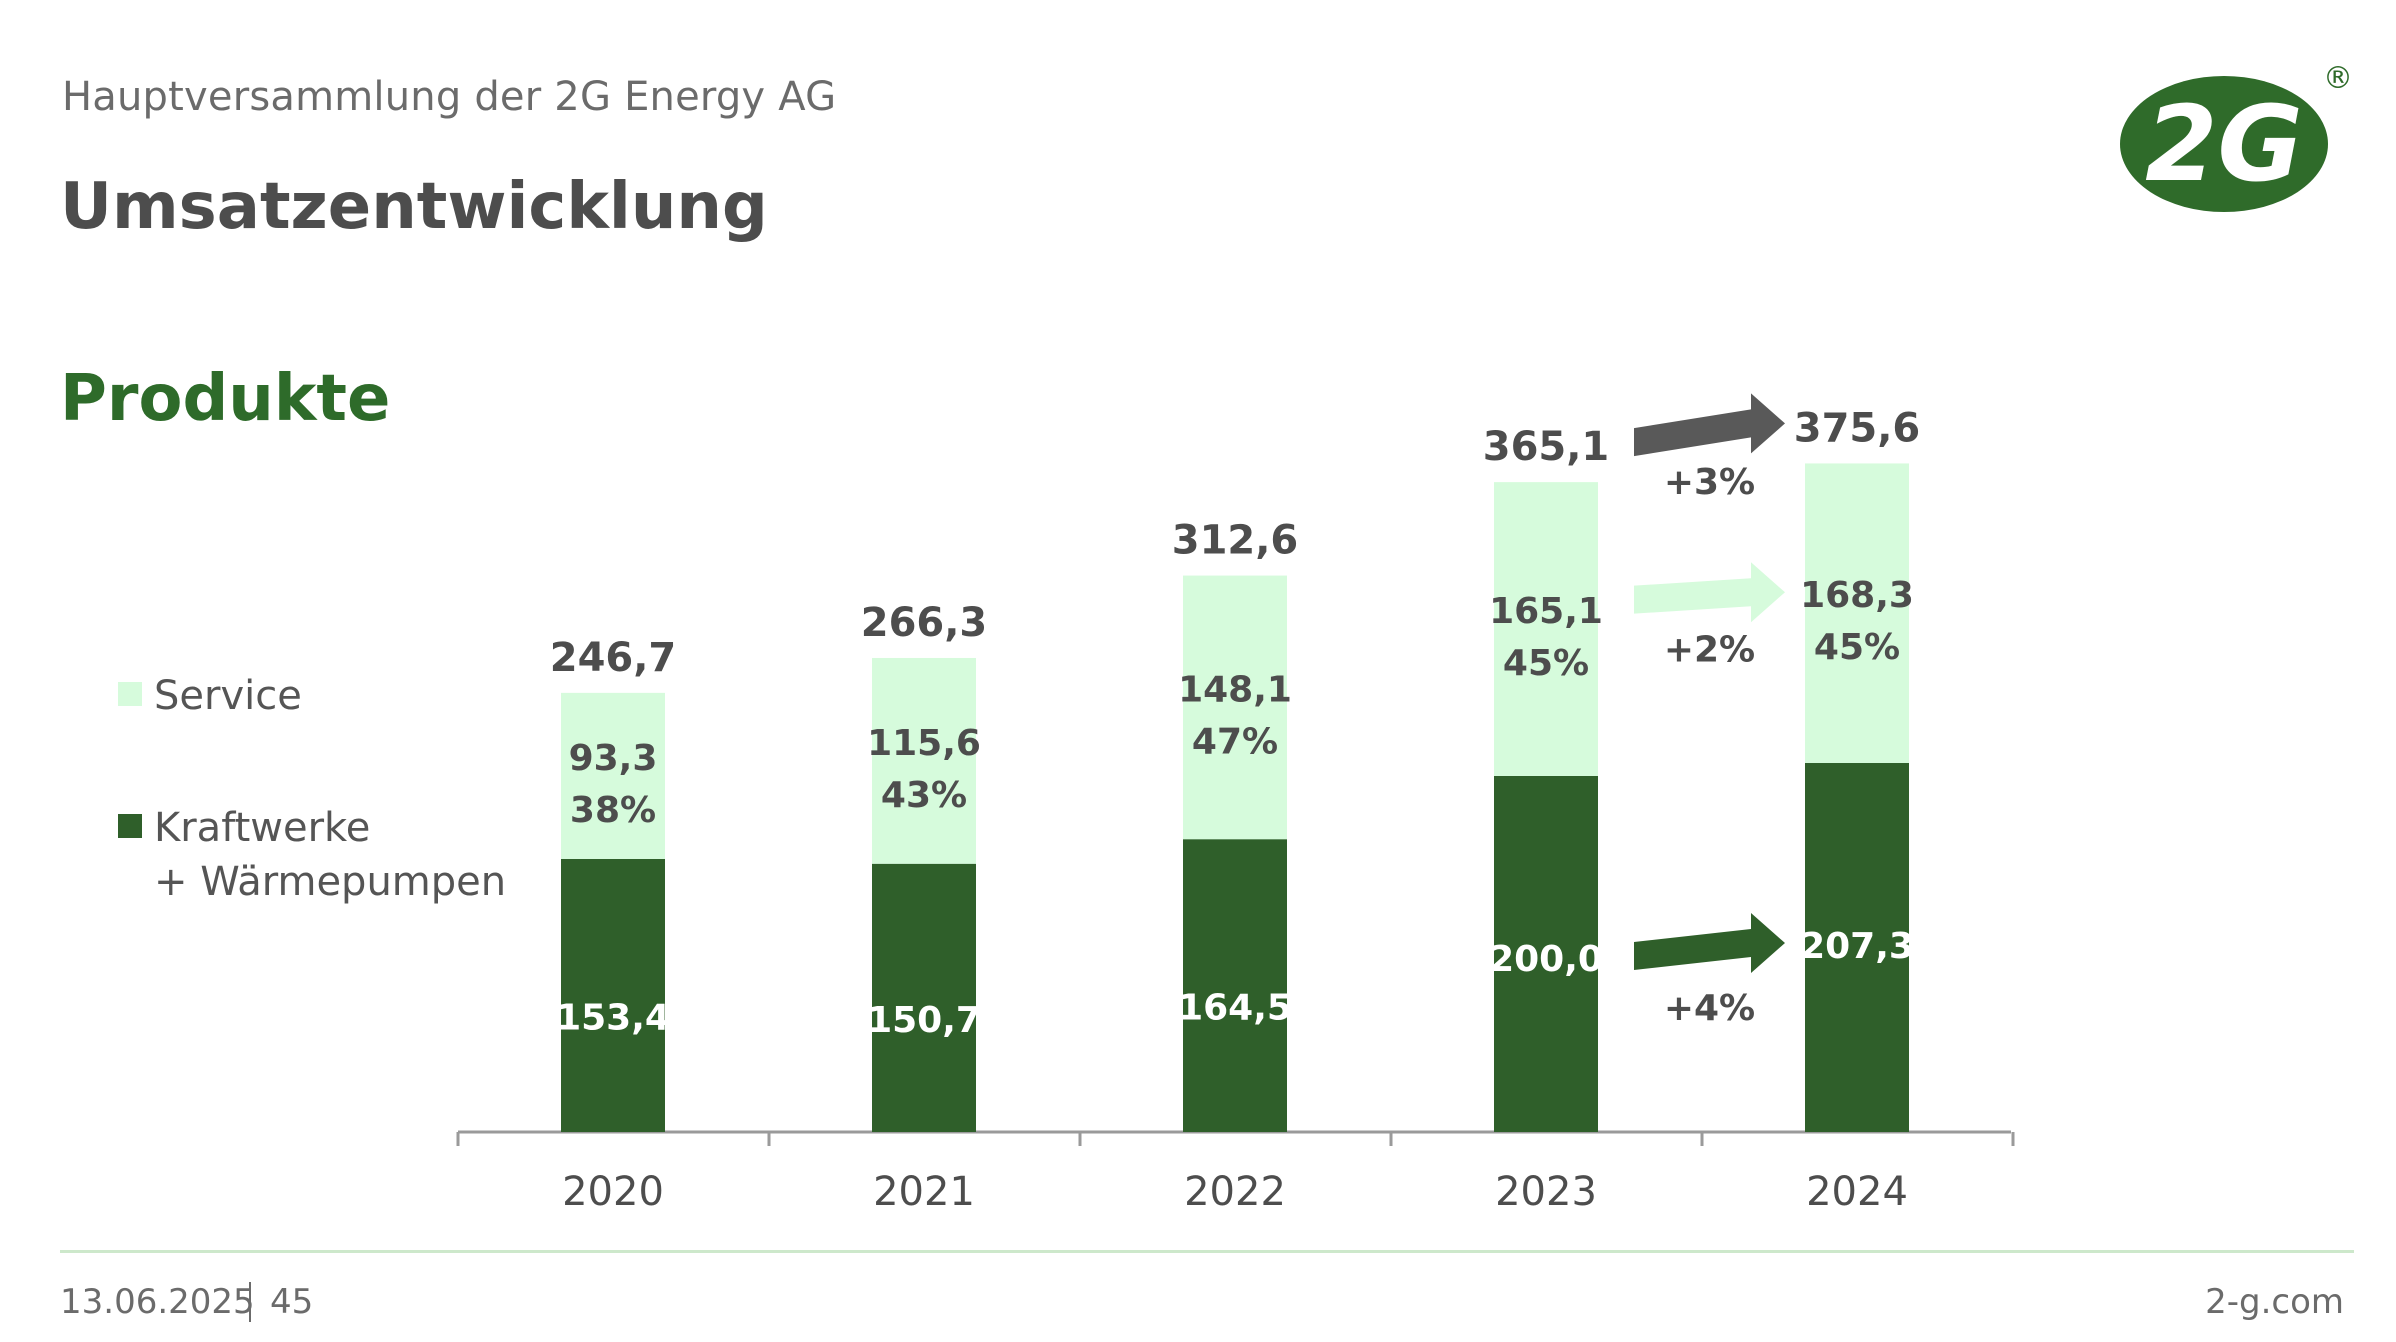 This screenshot has height=1342, width=2396. I want to click on legend-label-kraftwerke: Kraftwerke, so click(262, 828).